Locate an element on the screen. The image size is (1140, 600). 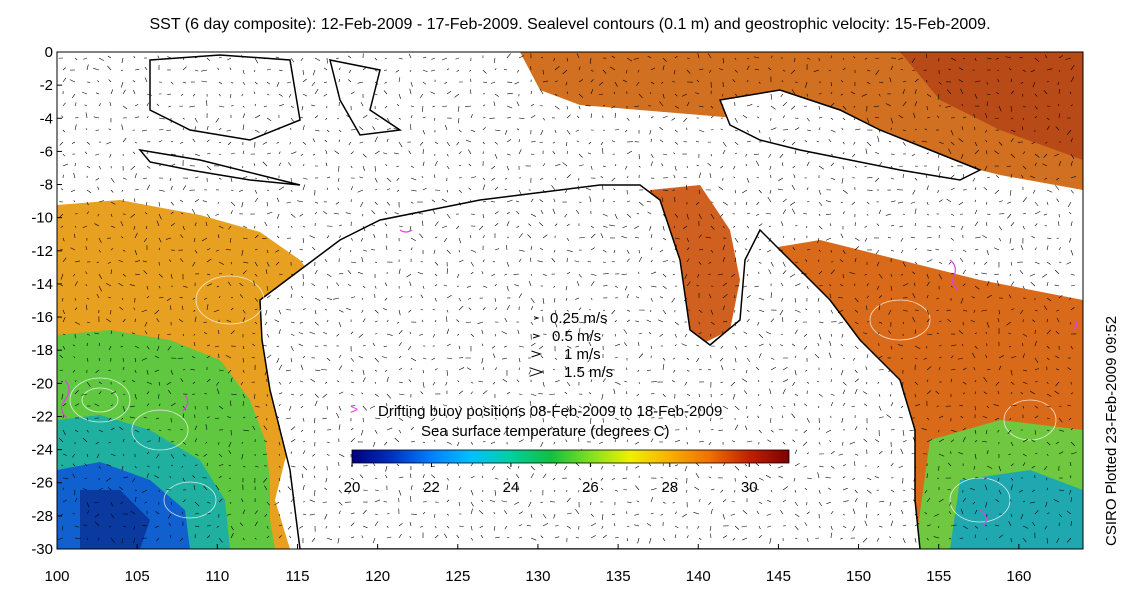
colorbar-bar is located at coordinates (570, 456).